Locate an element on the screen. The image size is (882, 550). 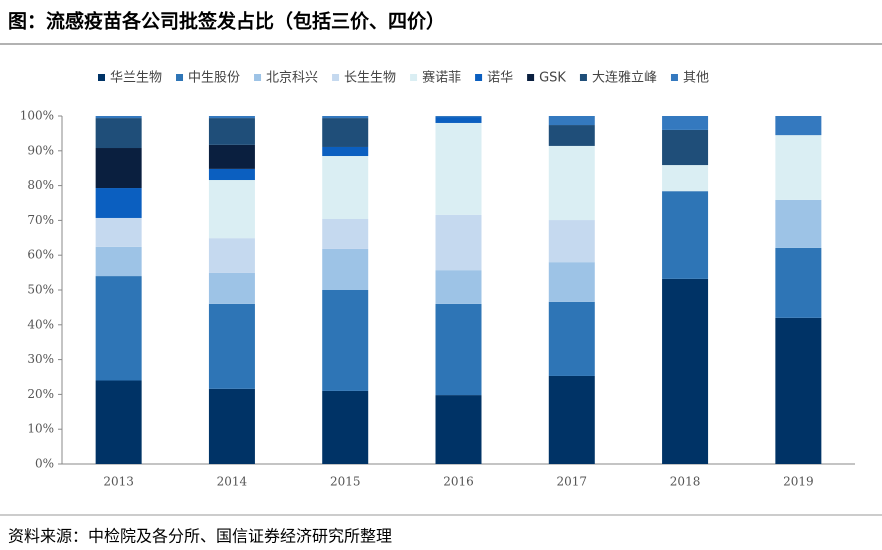
y-tick-label: 70% is located at coordinates (40, 220).